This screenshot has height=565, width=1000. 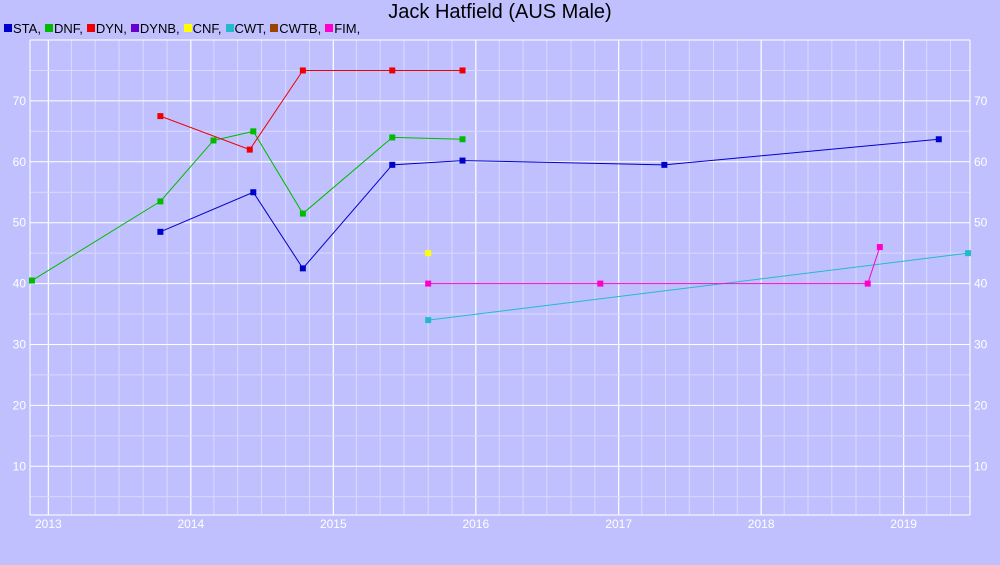 I want to click on y-tick-label-left: 70, so click(x=20, y=101).